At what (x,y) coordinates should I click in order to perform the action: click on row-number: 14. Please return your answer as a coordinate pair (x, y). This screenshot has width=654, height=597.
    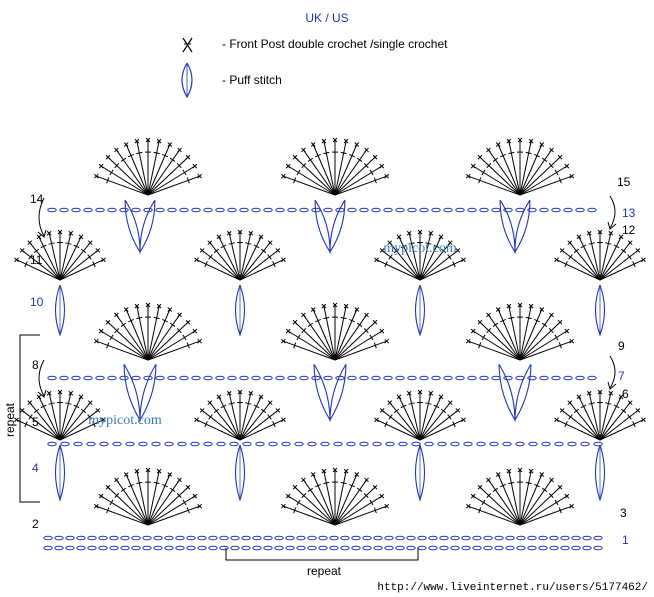
    Looking at the image, I should click on (37, 199).